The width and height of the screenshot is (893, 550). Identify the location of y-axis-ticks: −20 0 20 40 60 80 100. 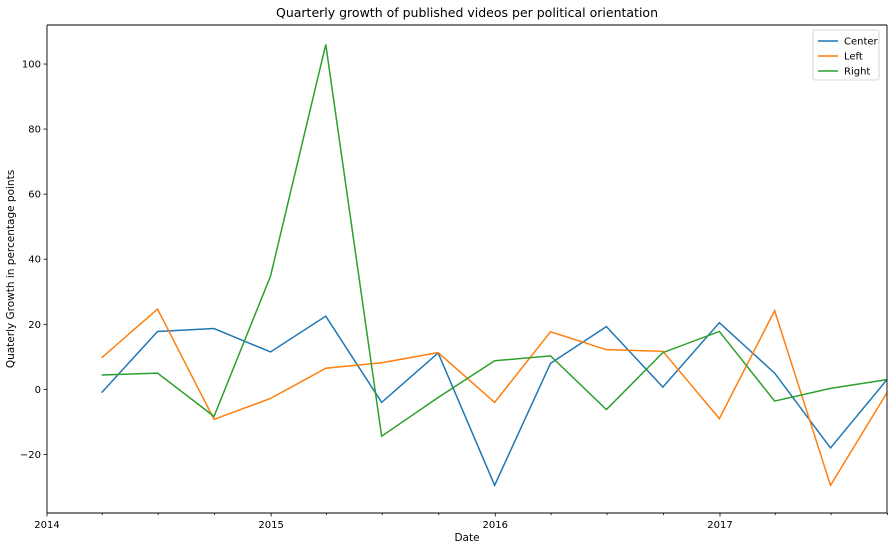
(33, 260).